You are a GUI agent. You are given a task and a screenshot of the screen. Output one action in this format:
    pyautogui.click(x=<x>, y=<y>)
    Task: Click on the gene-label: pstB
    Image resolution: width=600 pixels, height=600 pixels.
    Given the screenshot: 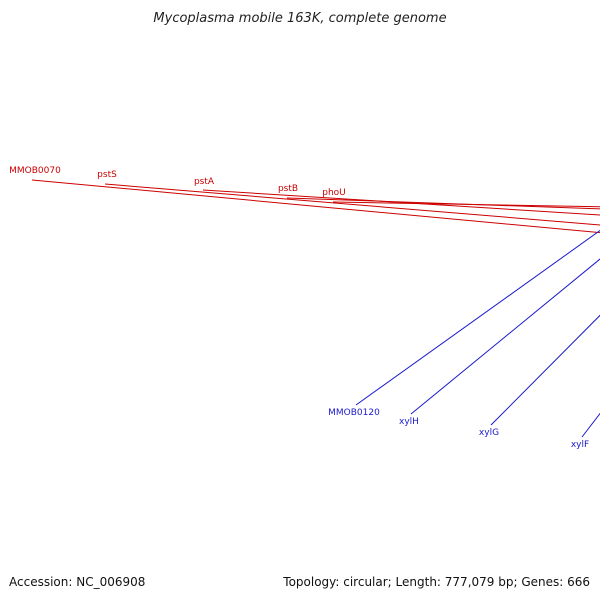 What is the action you would take?
    pyautogui.click(x=288, y=189)
    